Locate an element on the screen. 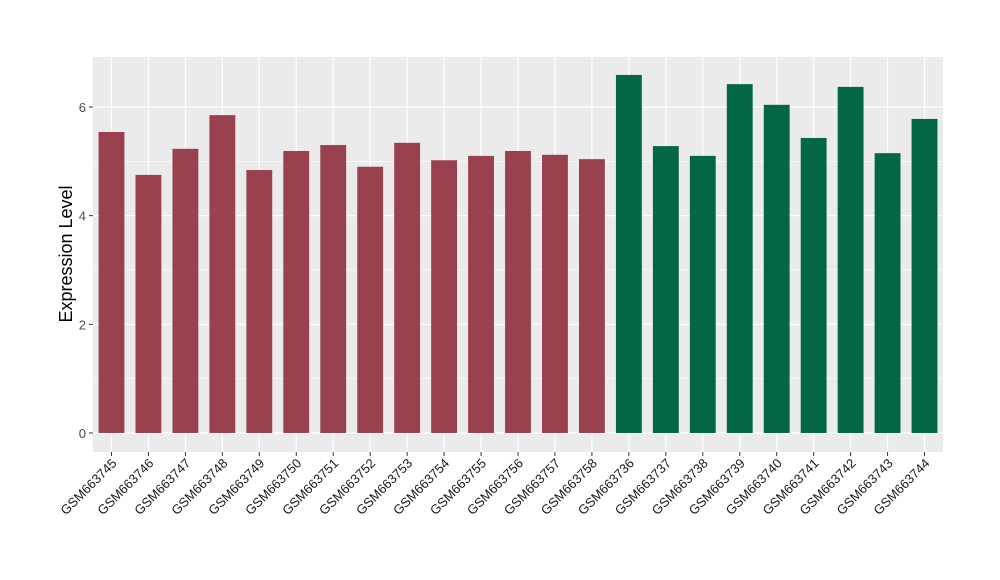  bar-GSM663745 is located at coordinates (111, 282).